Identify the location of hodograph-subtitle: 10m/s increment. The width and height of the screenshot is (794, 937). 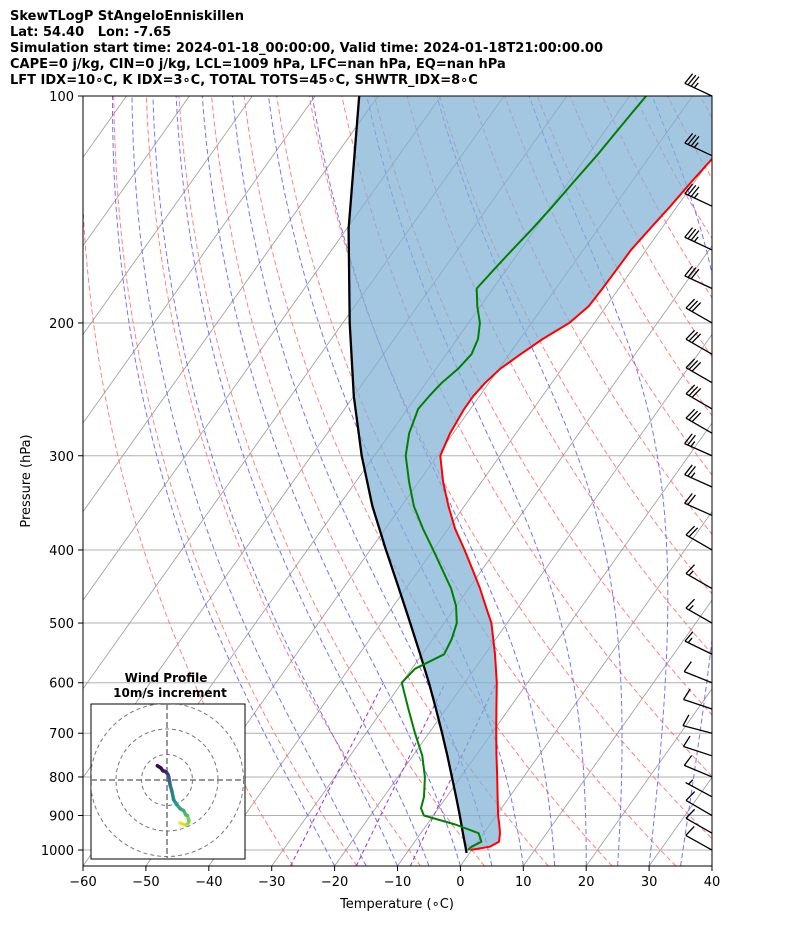
(170, 693).